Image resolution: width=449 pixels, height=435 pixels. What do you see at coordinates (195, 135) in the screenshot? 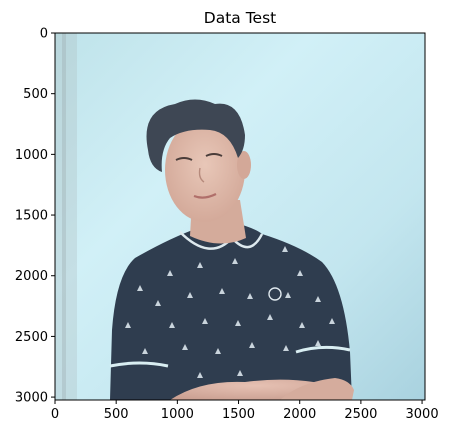
I see `hair` at bounding box center [195, 135].